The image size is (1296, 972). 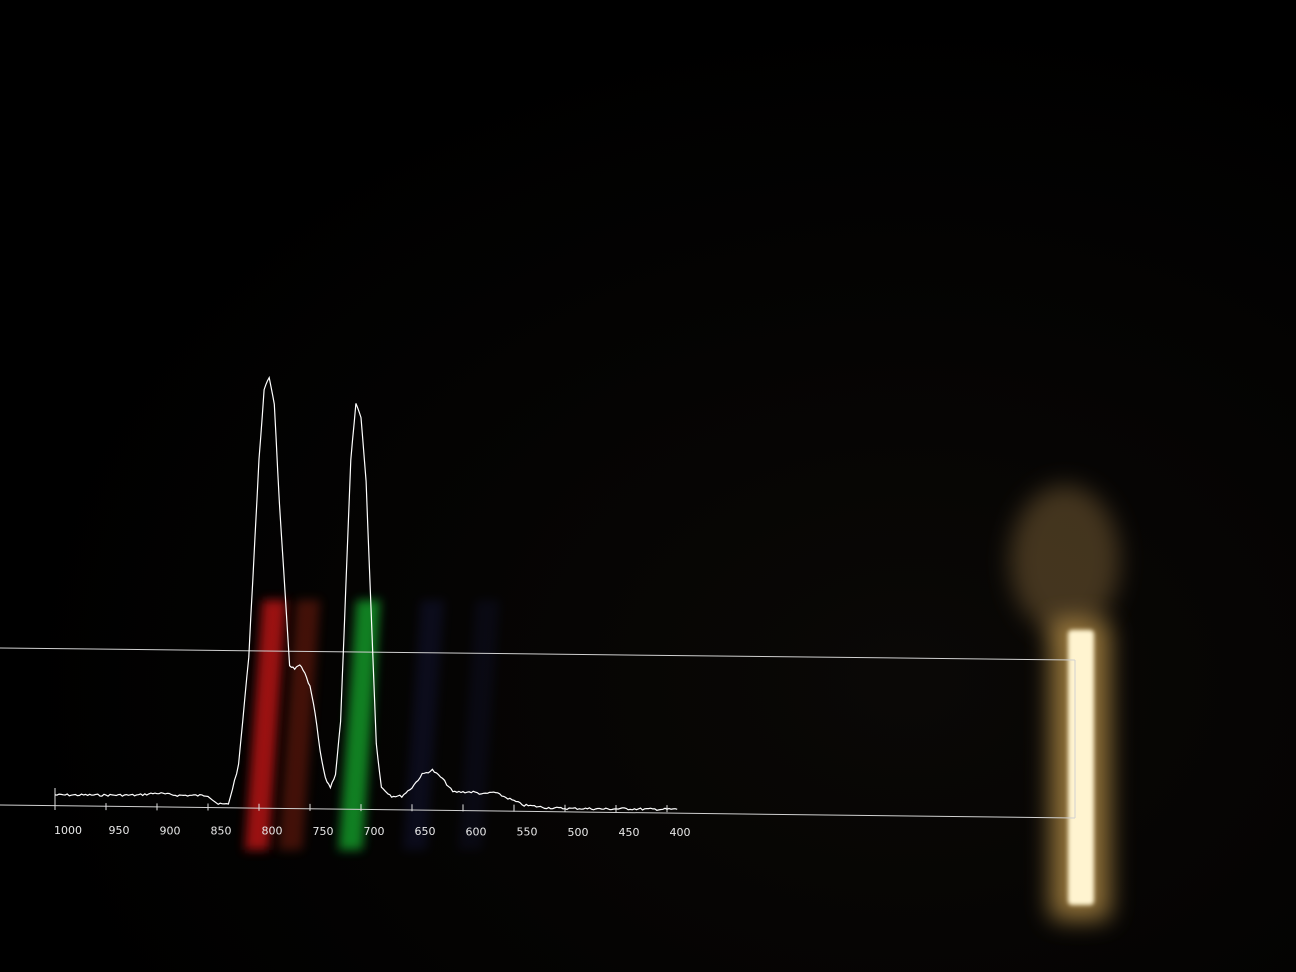 I want to click on x-tick-label-550: 550, so click(x=527, y=832).